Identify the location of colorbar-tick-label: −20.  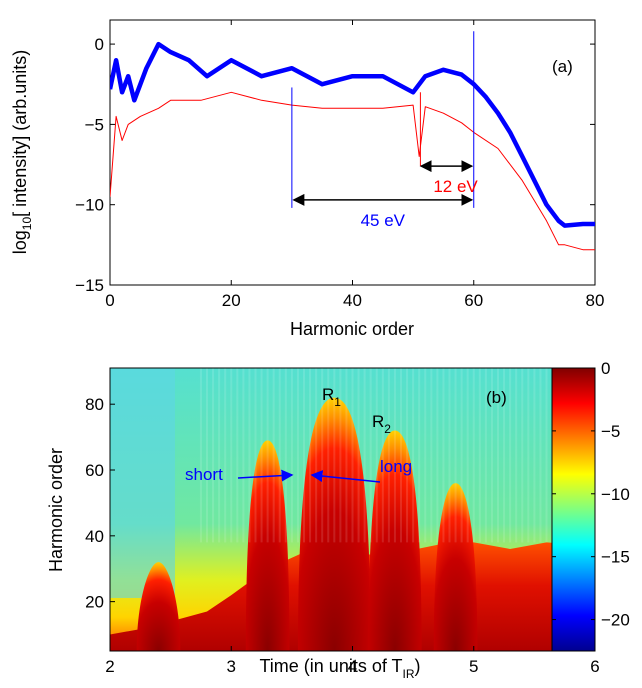
(615, 620).